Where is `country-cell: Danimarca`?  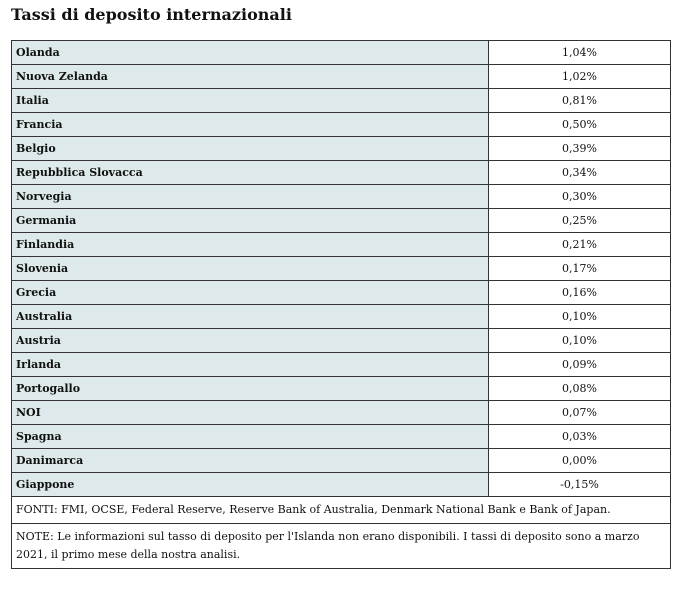 country-cell: Danimarca is located at coordinates (250, 460).